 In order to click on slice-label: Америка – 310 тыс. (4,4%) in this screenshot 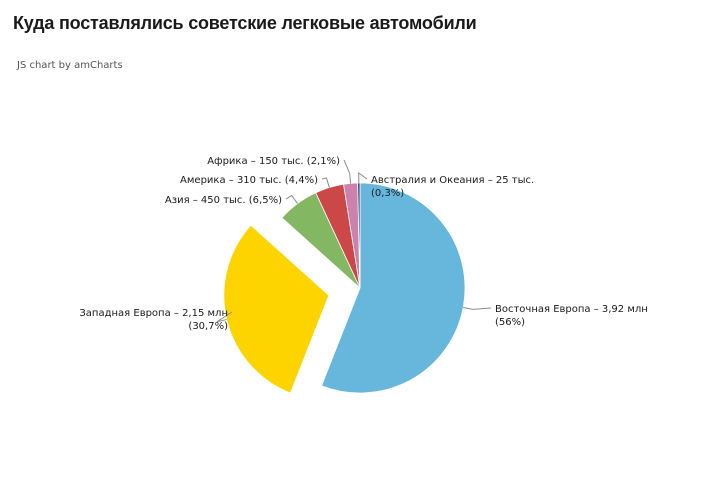, I will do `click(249, 180)`.